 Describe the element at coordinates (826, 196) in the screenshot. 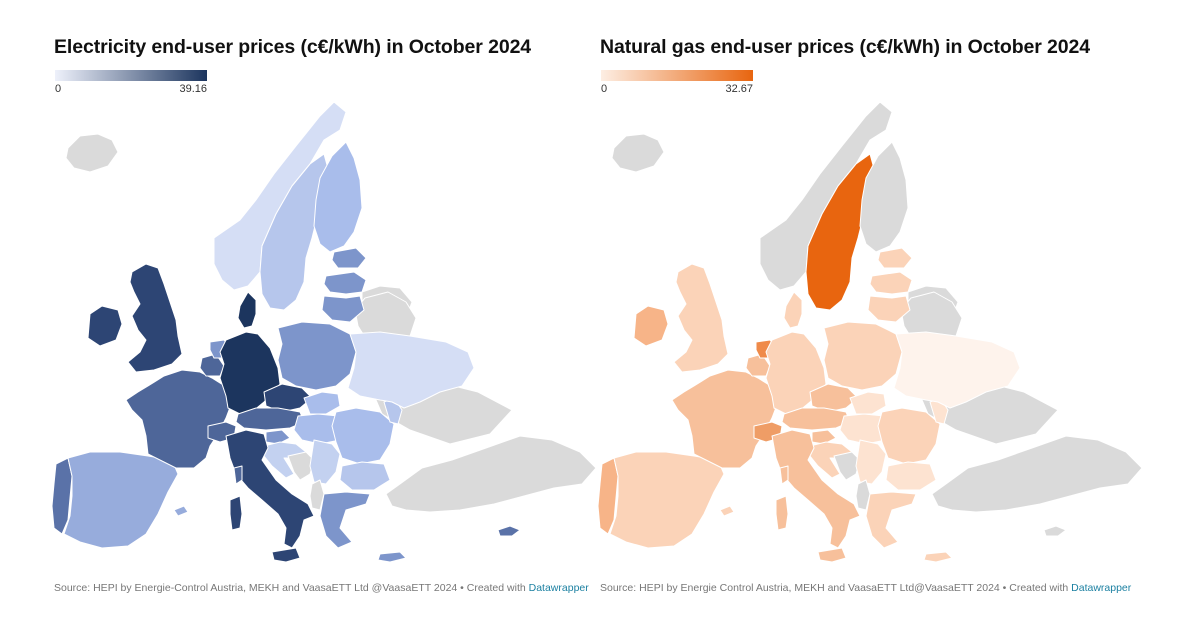

I see `gas-region-norway` at that location.